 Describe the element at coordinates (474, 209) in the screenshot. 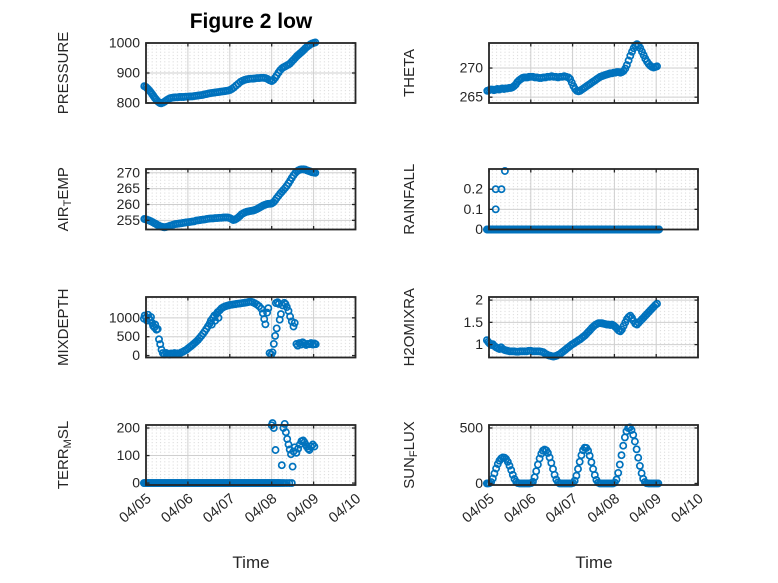

I see `y-tick-label: 0.1` at that location.